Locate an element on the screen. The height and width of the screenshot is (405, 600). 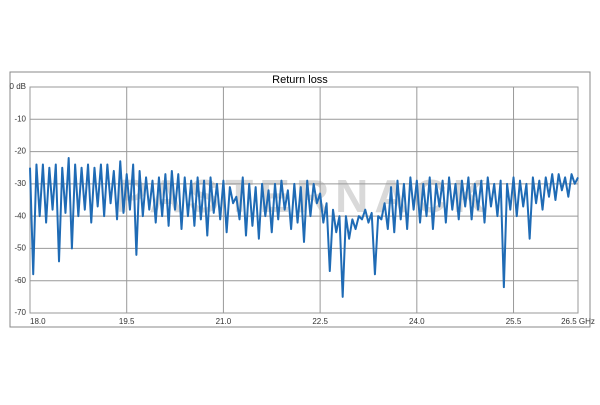
y-tick-label: 0 dB is located at coordinates (18, 86).